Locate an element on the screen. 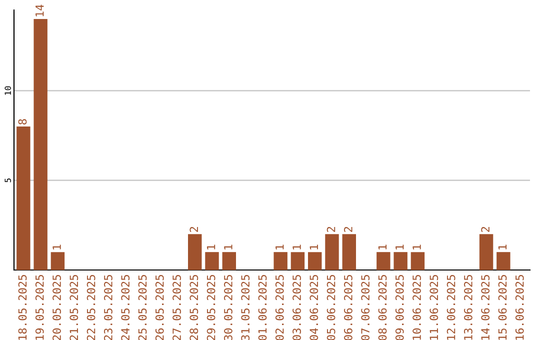 The height and width of the screenshot is (340, 540). x-tick-label: 16.06.2025 is located at coordinates (519, 307).